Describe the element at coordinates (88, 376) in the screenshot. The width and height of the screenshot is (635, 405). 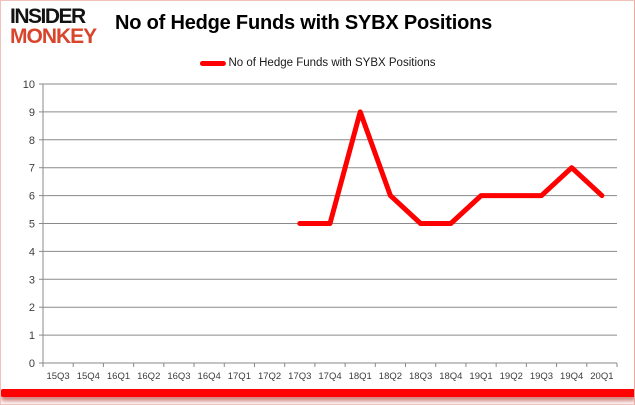
I see `x-tick-label: 15Q4` at that location.